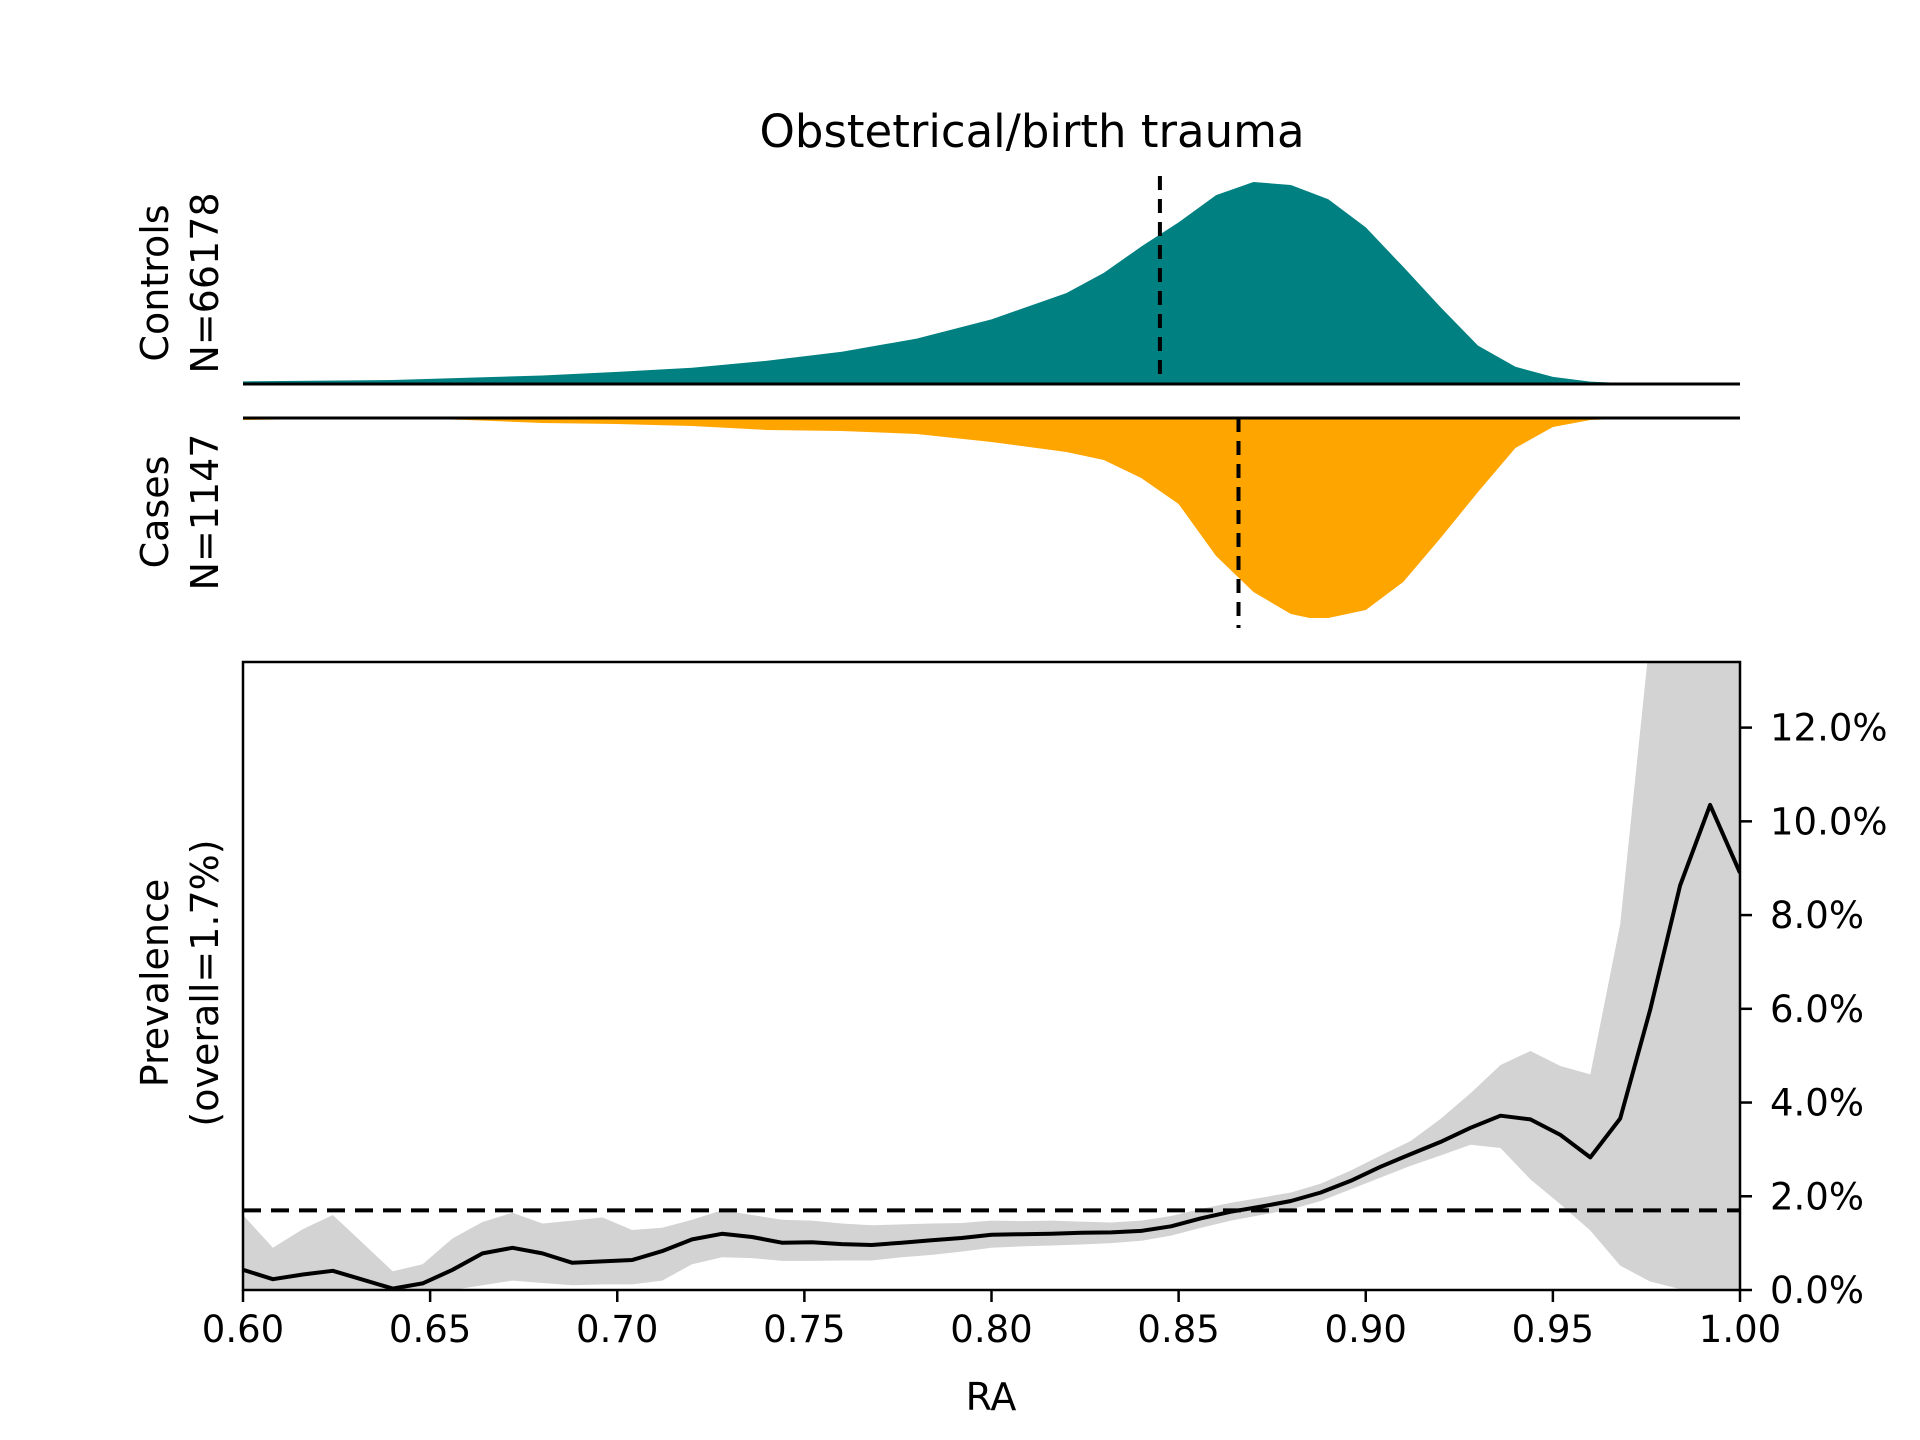 The image size is (1920, 1440). Describe the element at coordinates (430, 1329) in the screenshot. I see `x-tick-label: 0.65` at that location.